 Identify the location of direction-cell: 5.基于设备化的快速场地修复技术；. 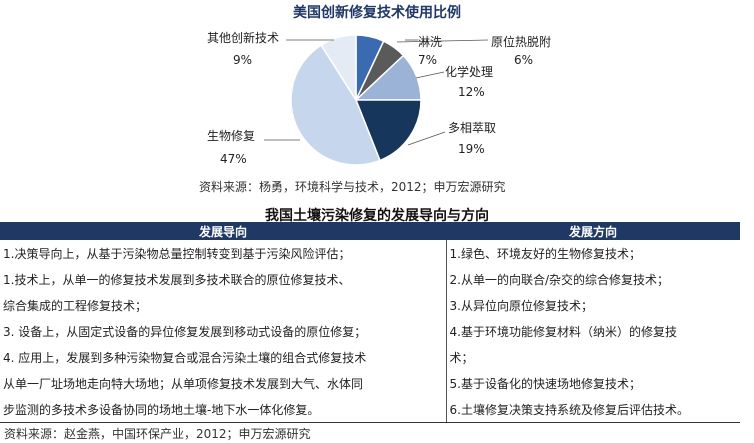
(545, 383).